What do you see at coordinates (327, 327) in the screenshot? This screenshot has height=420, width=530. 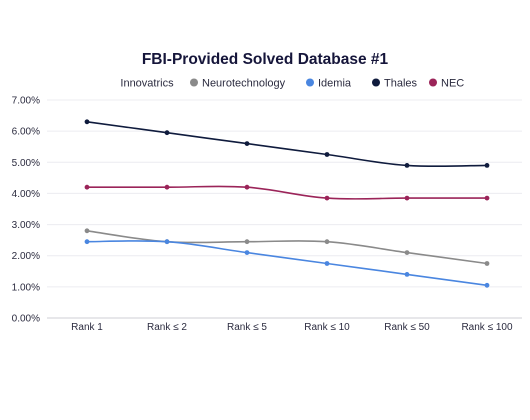 I see `x-tick-label: Rank ≤ 10` at bounding box center [327, 327].